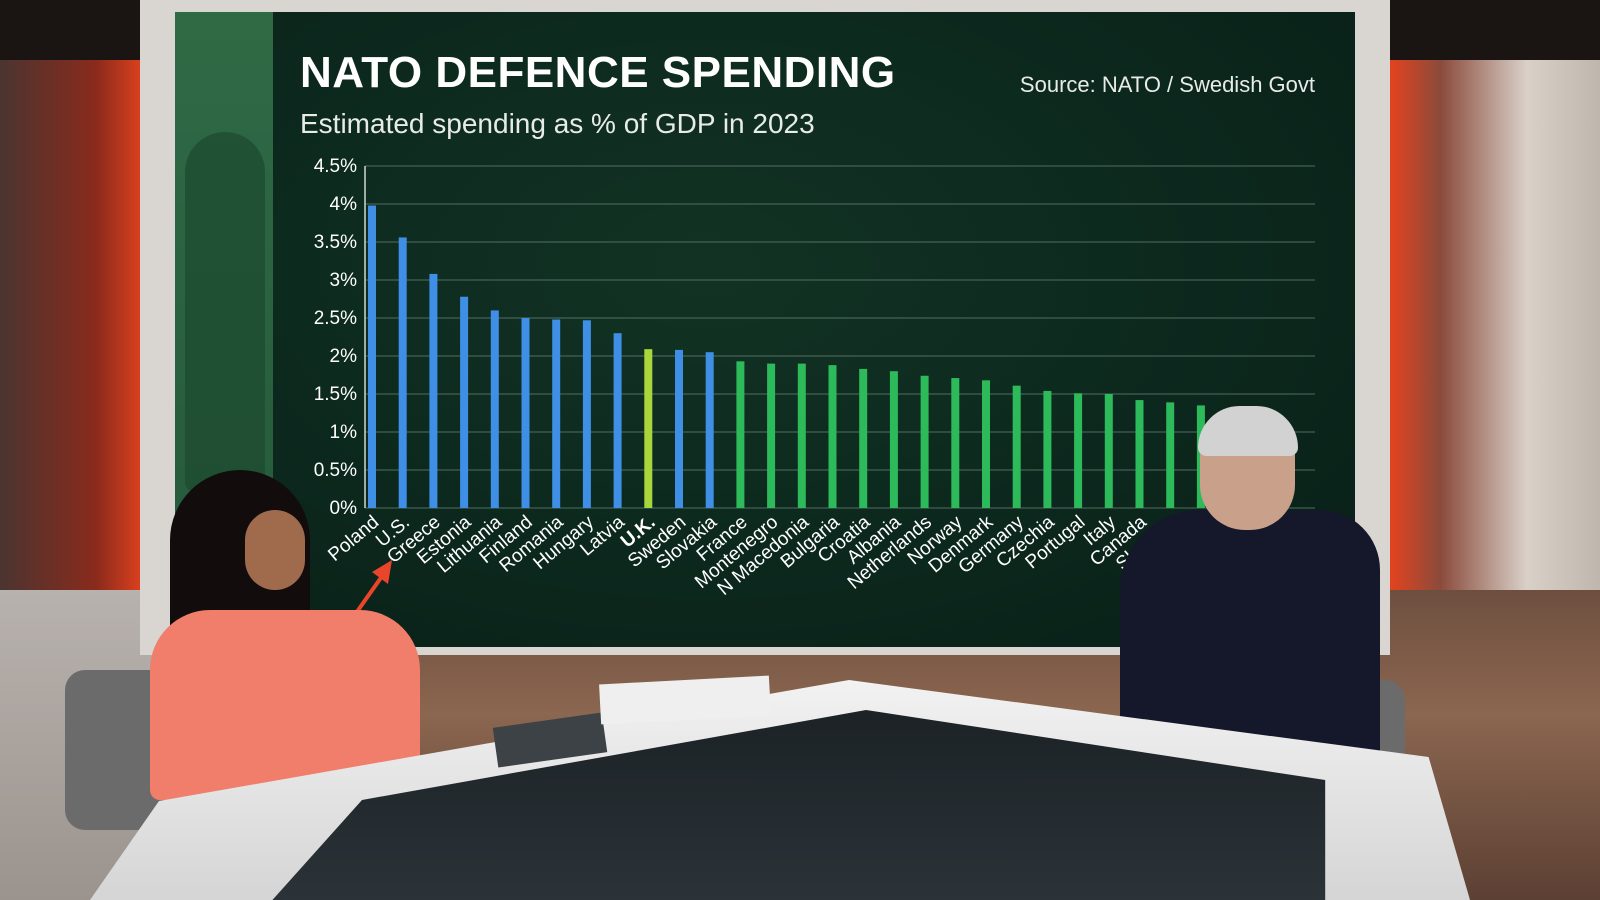  What do you see at coordinates (275, 550) in the screenshot?
I see `presenter-face` at bounding box center [275, 550].